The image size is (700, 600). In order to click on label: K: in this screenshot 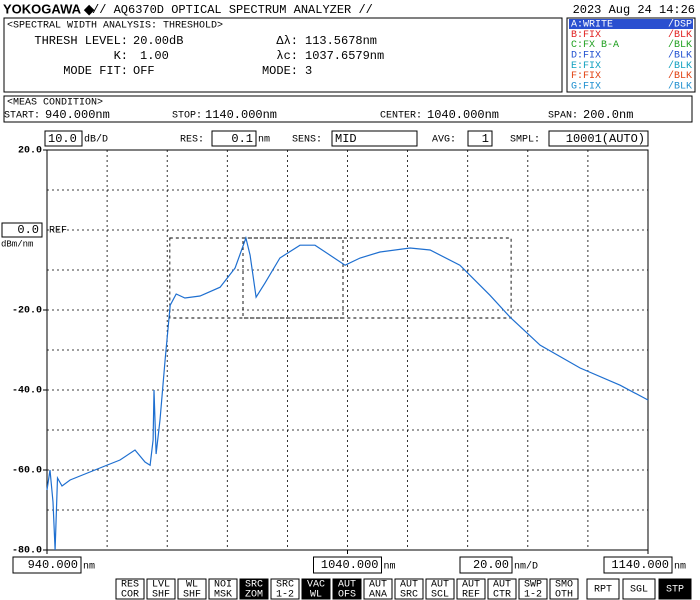, I will do `click(121, 56)`.